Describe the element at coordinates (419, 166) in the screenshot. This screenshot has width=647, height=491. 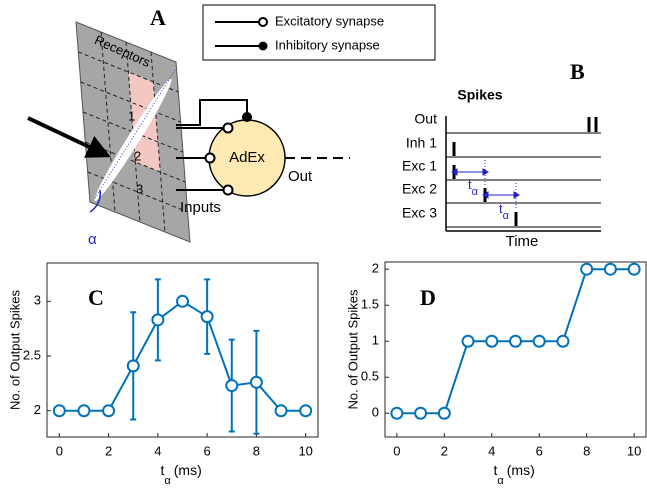
I see `row-label: Exc 1` at that location.